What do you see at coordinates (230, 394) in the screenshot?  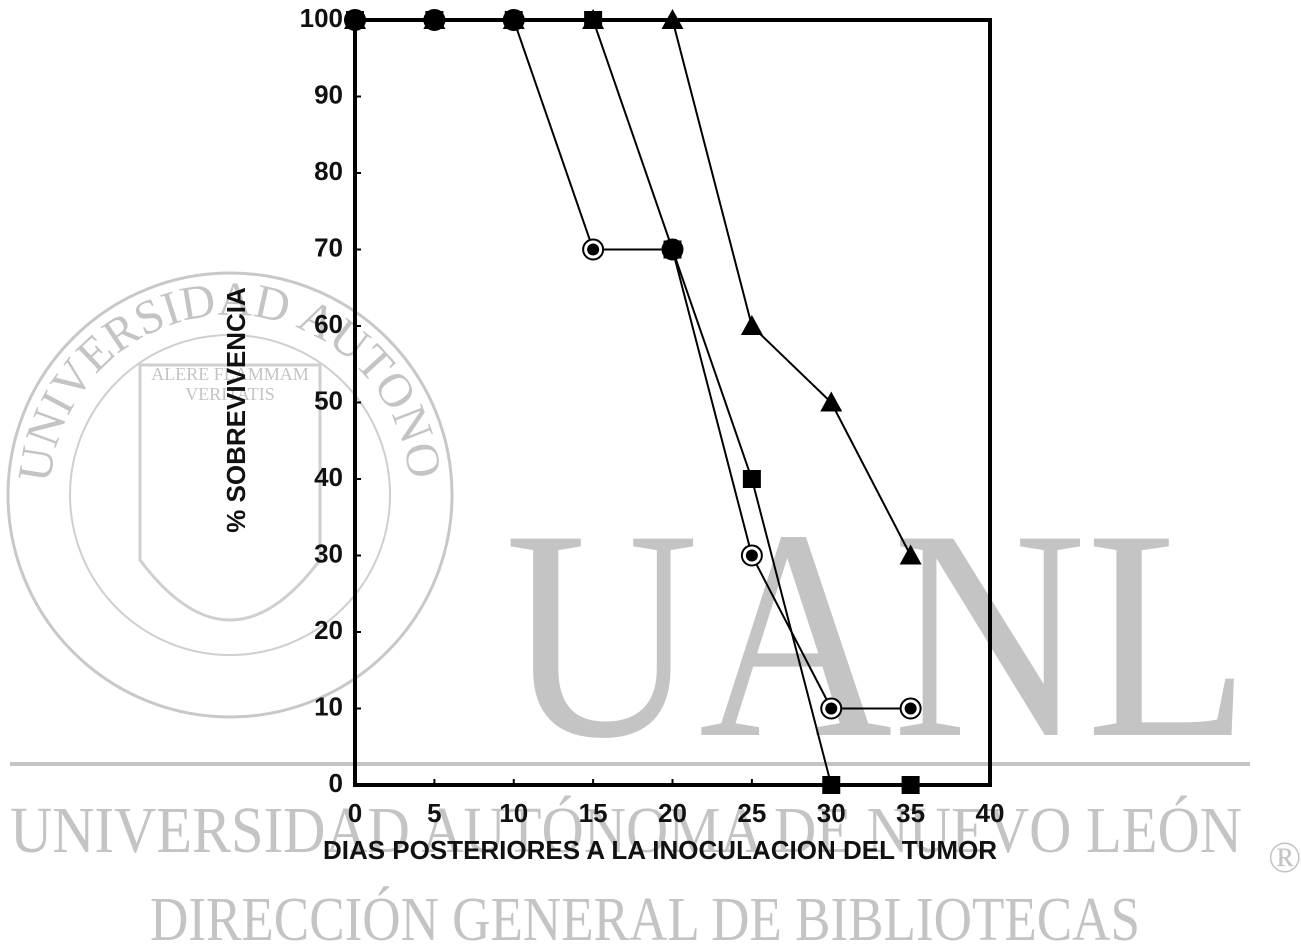 I see `seal-motto: VERITATIS` at bounding box center [230, 394].